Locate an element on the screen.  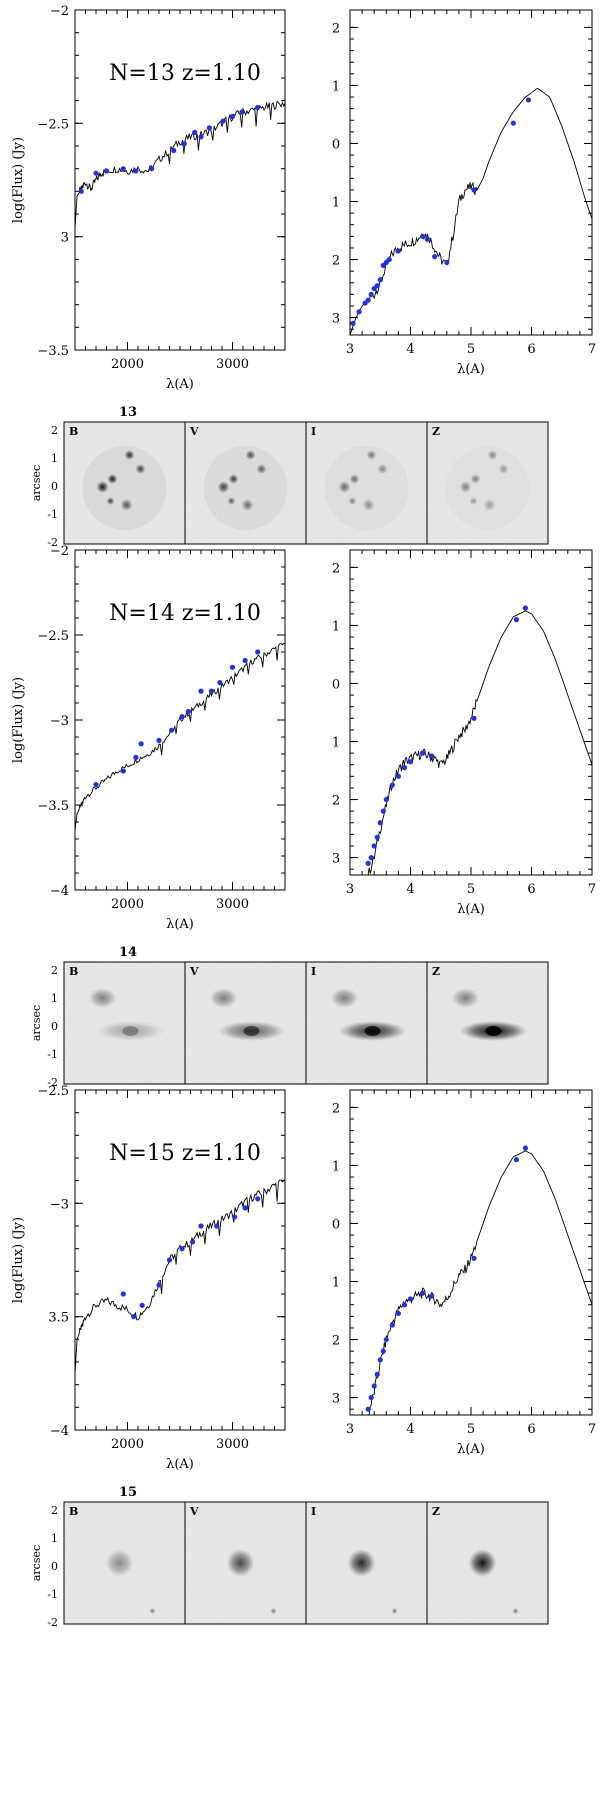
sed-y-tick-label: 3 is located at coordinates (336, 1399).